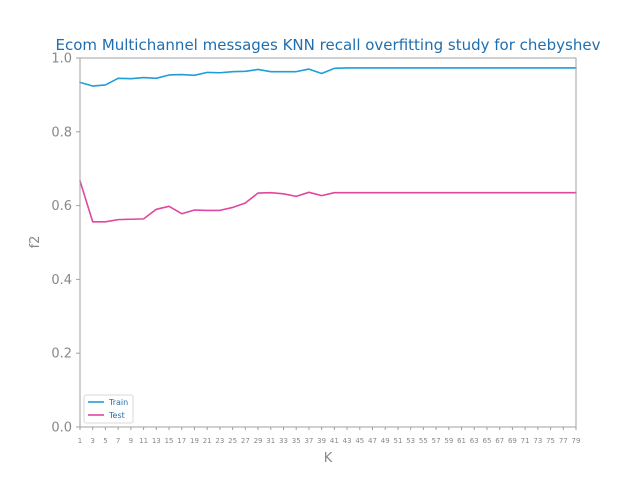  Describe the element at coordinates (61, 428) in the screenshot. I see `y-tick-label: 0.0` at that location.